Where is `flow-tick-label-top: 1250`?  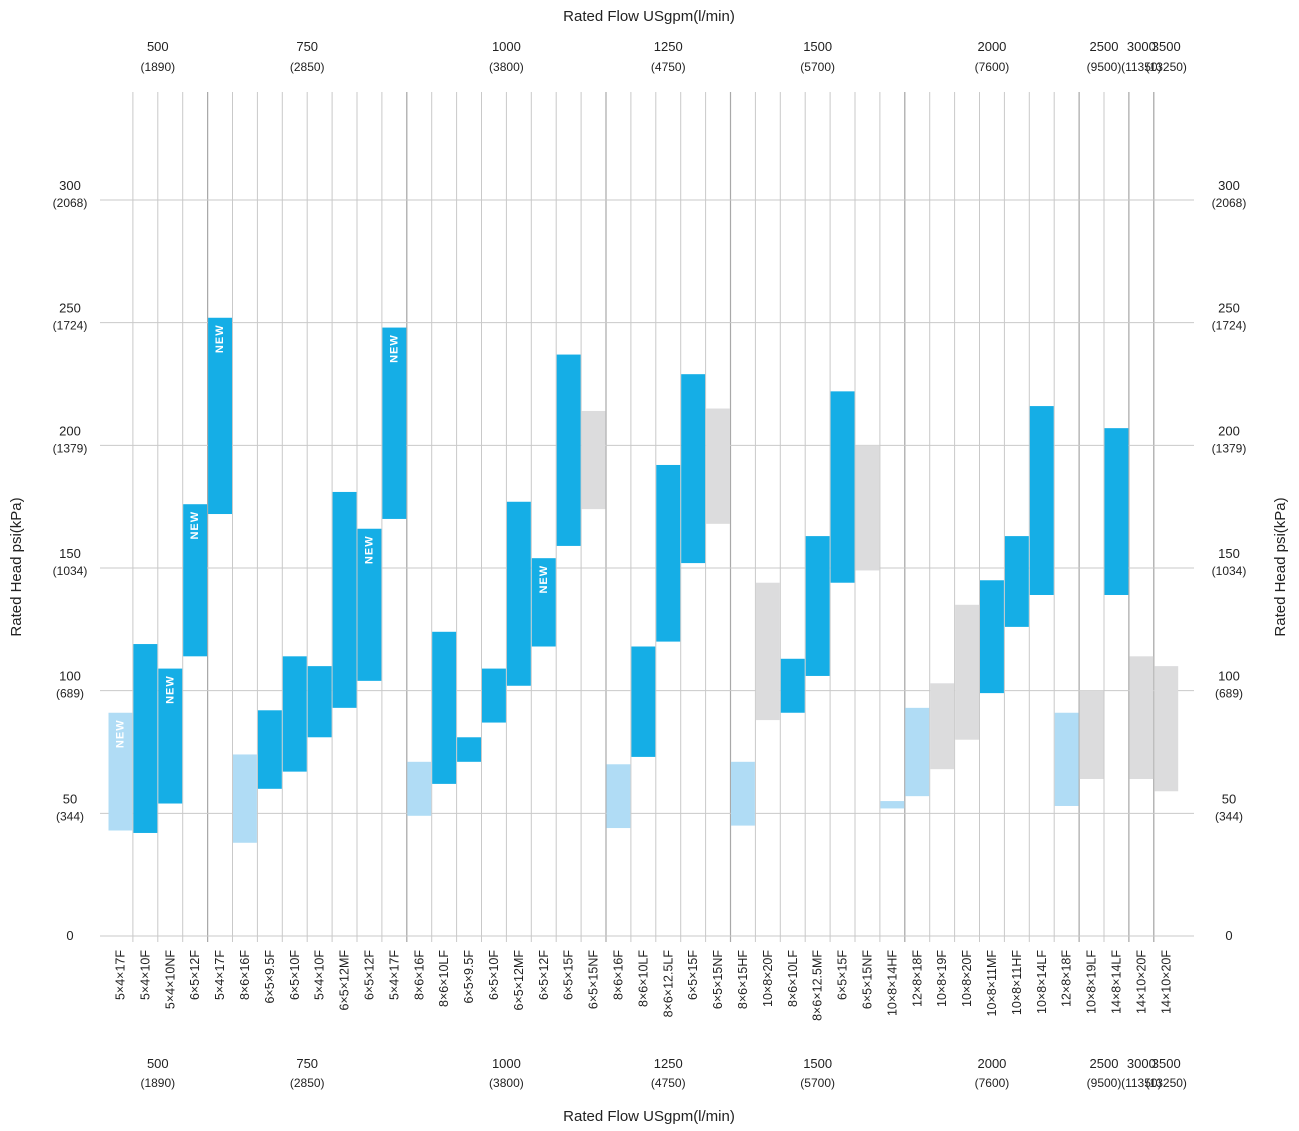
flow-tick-label-top: 1250 is located at coordinates (668, 46).